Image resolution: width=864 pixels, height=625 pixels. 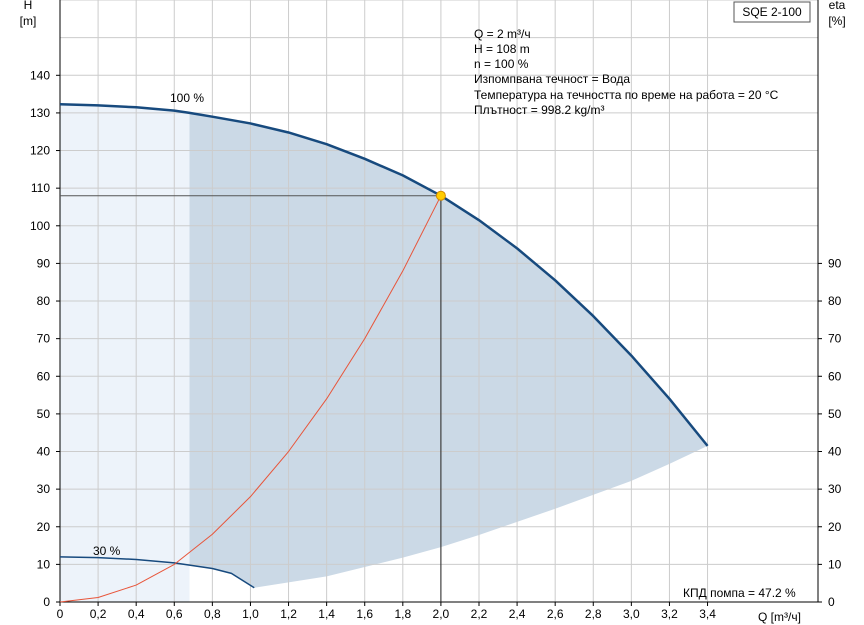 I want to click on info-speed: n = 100 %, so click(x=501, y=64).